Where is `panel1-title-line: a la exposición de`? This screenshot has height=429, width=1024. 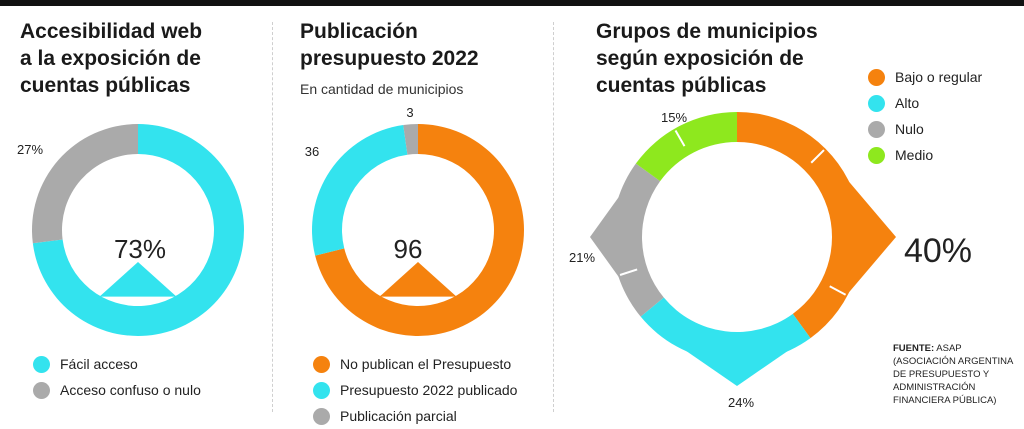 panel1-title-line: a la exposición de is located at coordinates (110, 58).